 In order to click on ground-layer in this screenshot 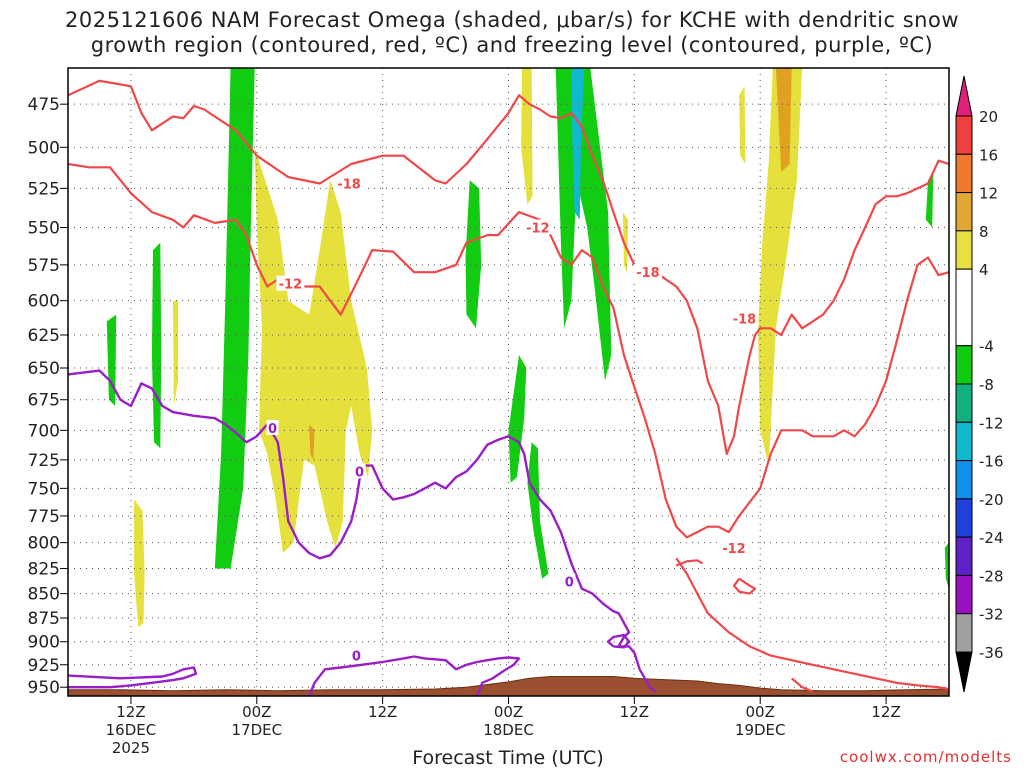, I will do `click(508, 686)`.